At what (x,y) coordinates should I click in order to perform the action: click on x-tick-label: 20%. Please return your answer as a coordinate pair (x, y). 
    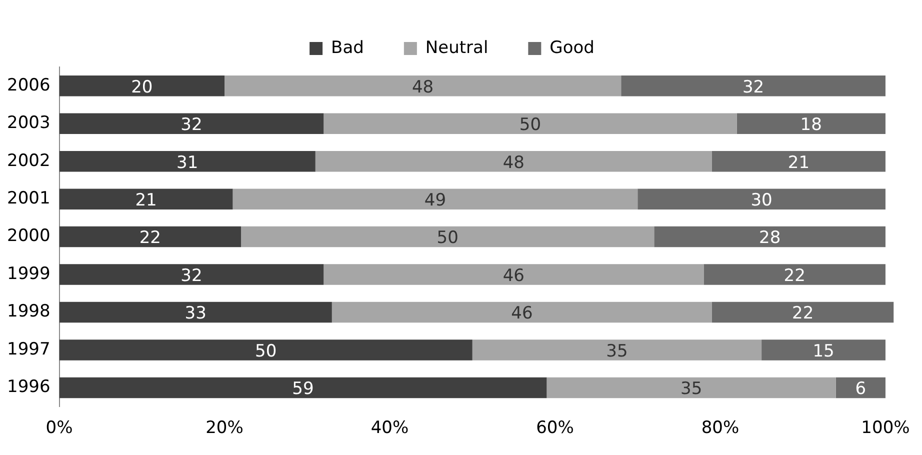
    Looking at the image, I should click on (225, 428).